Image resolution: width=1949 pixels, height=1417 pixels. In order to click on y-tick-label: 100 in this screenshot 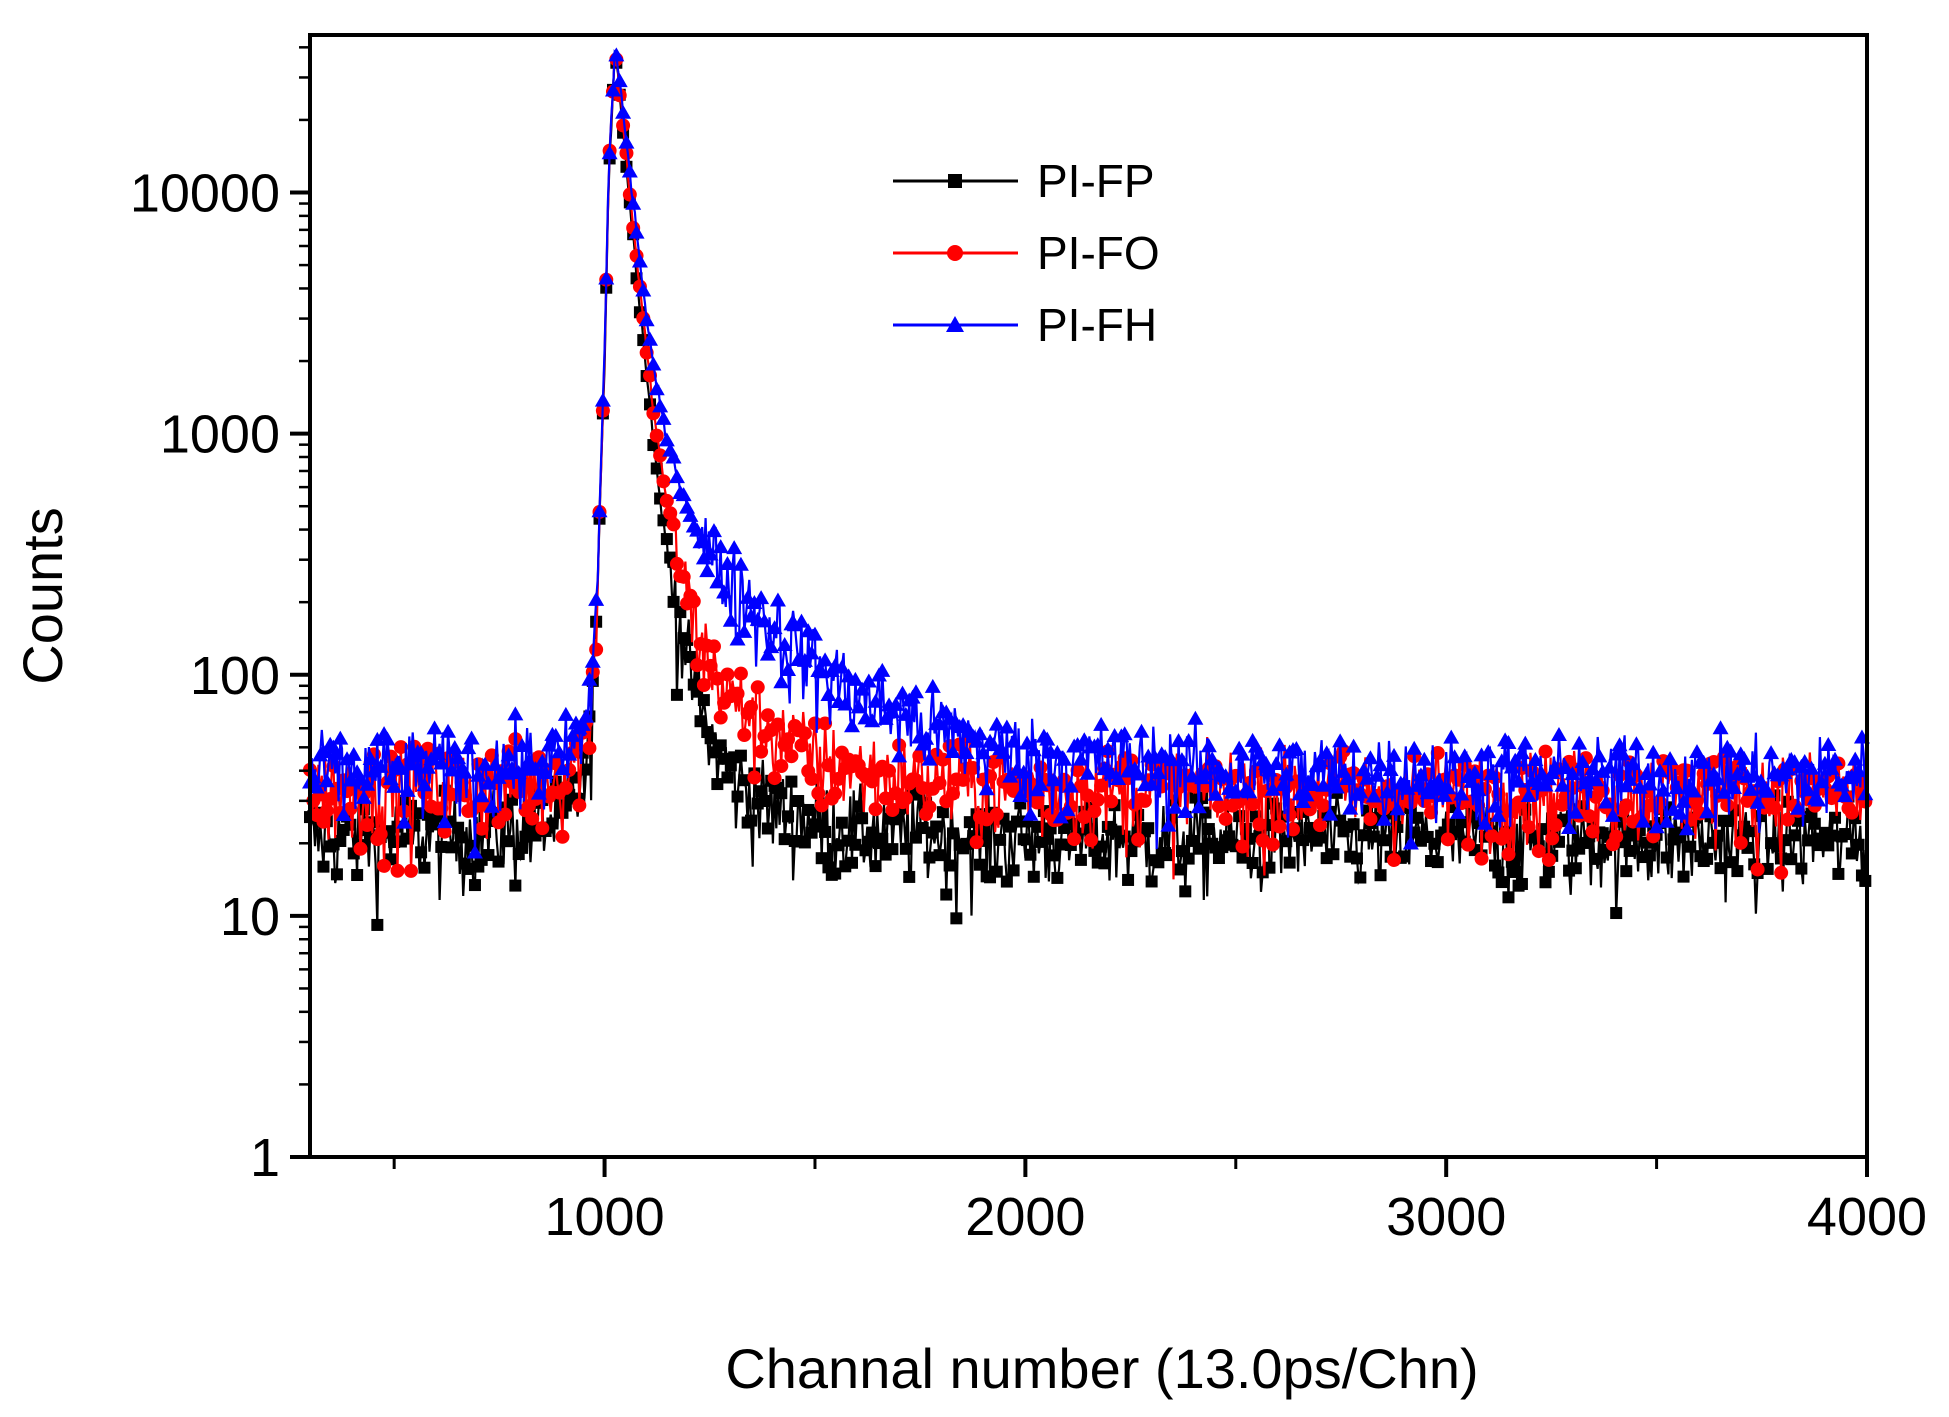, I will do `click(235, 676)`.